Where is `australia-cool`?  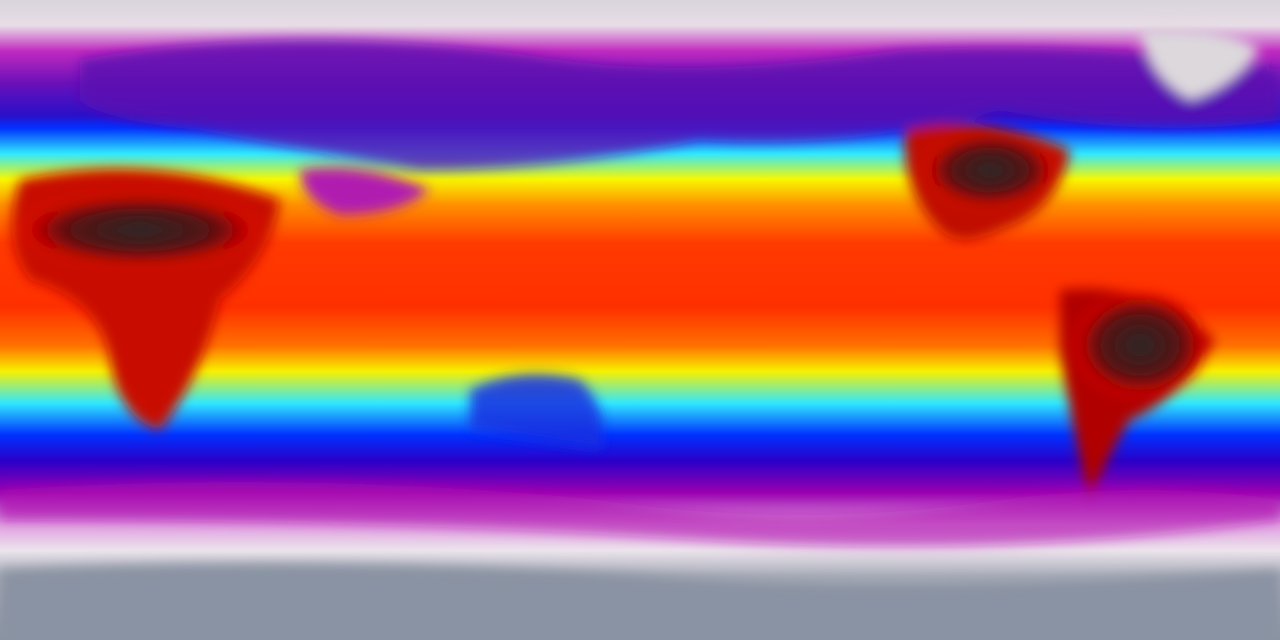
australia-cool is located at coordinates (536, 412).